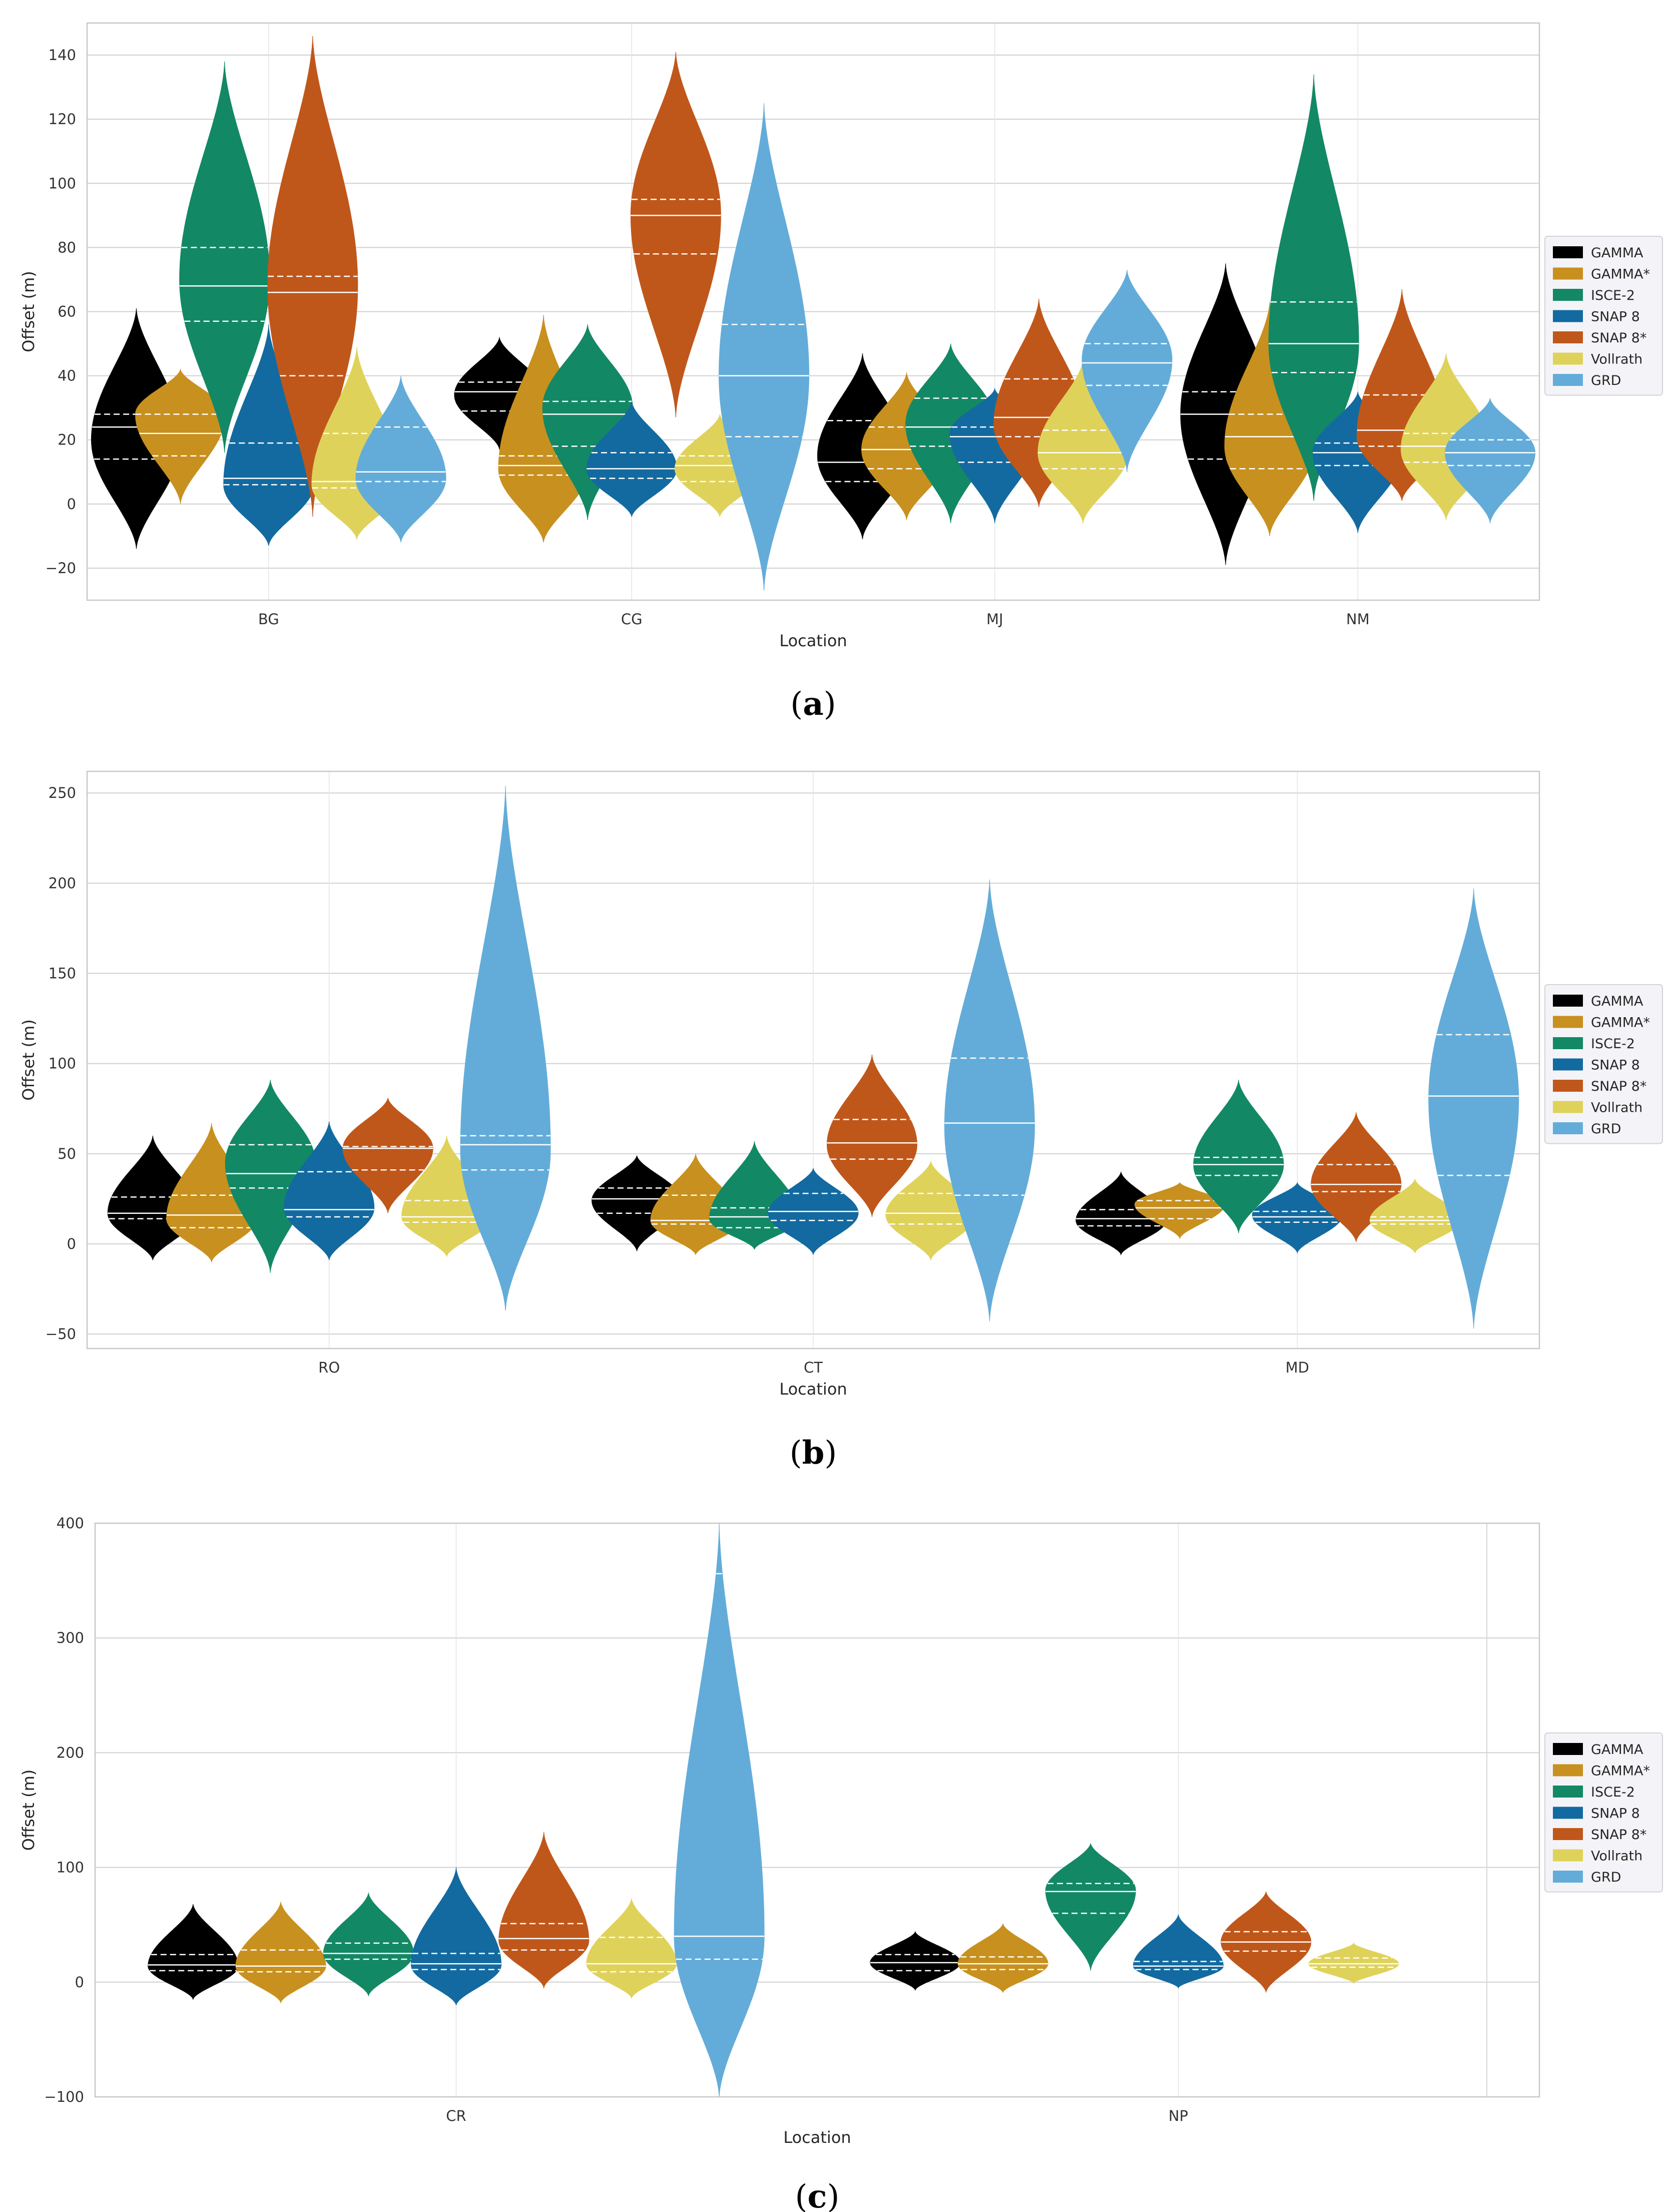 The image size is (1671, 2212). Describe the element at coordinates (180, 436) in the screenshot. I see `violin-bg-gamma-star` at that location.